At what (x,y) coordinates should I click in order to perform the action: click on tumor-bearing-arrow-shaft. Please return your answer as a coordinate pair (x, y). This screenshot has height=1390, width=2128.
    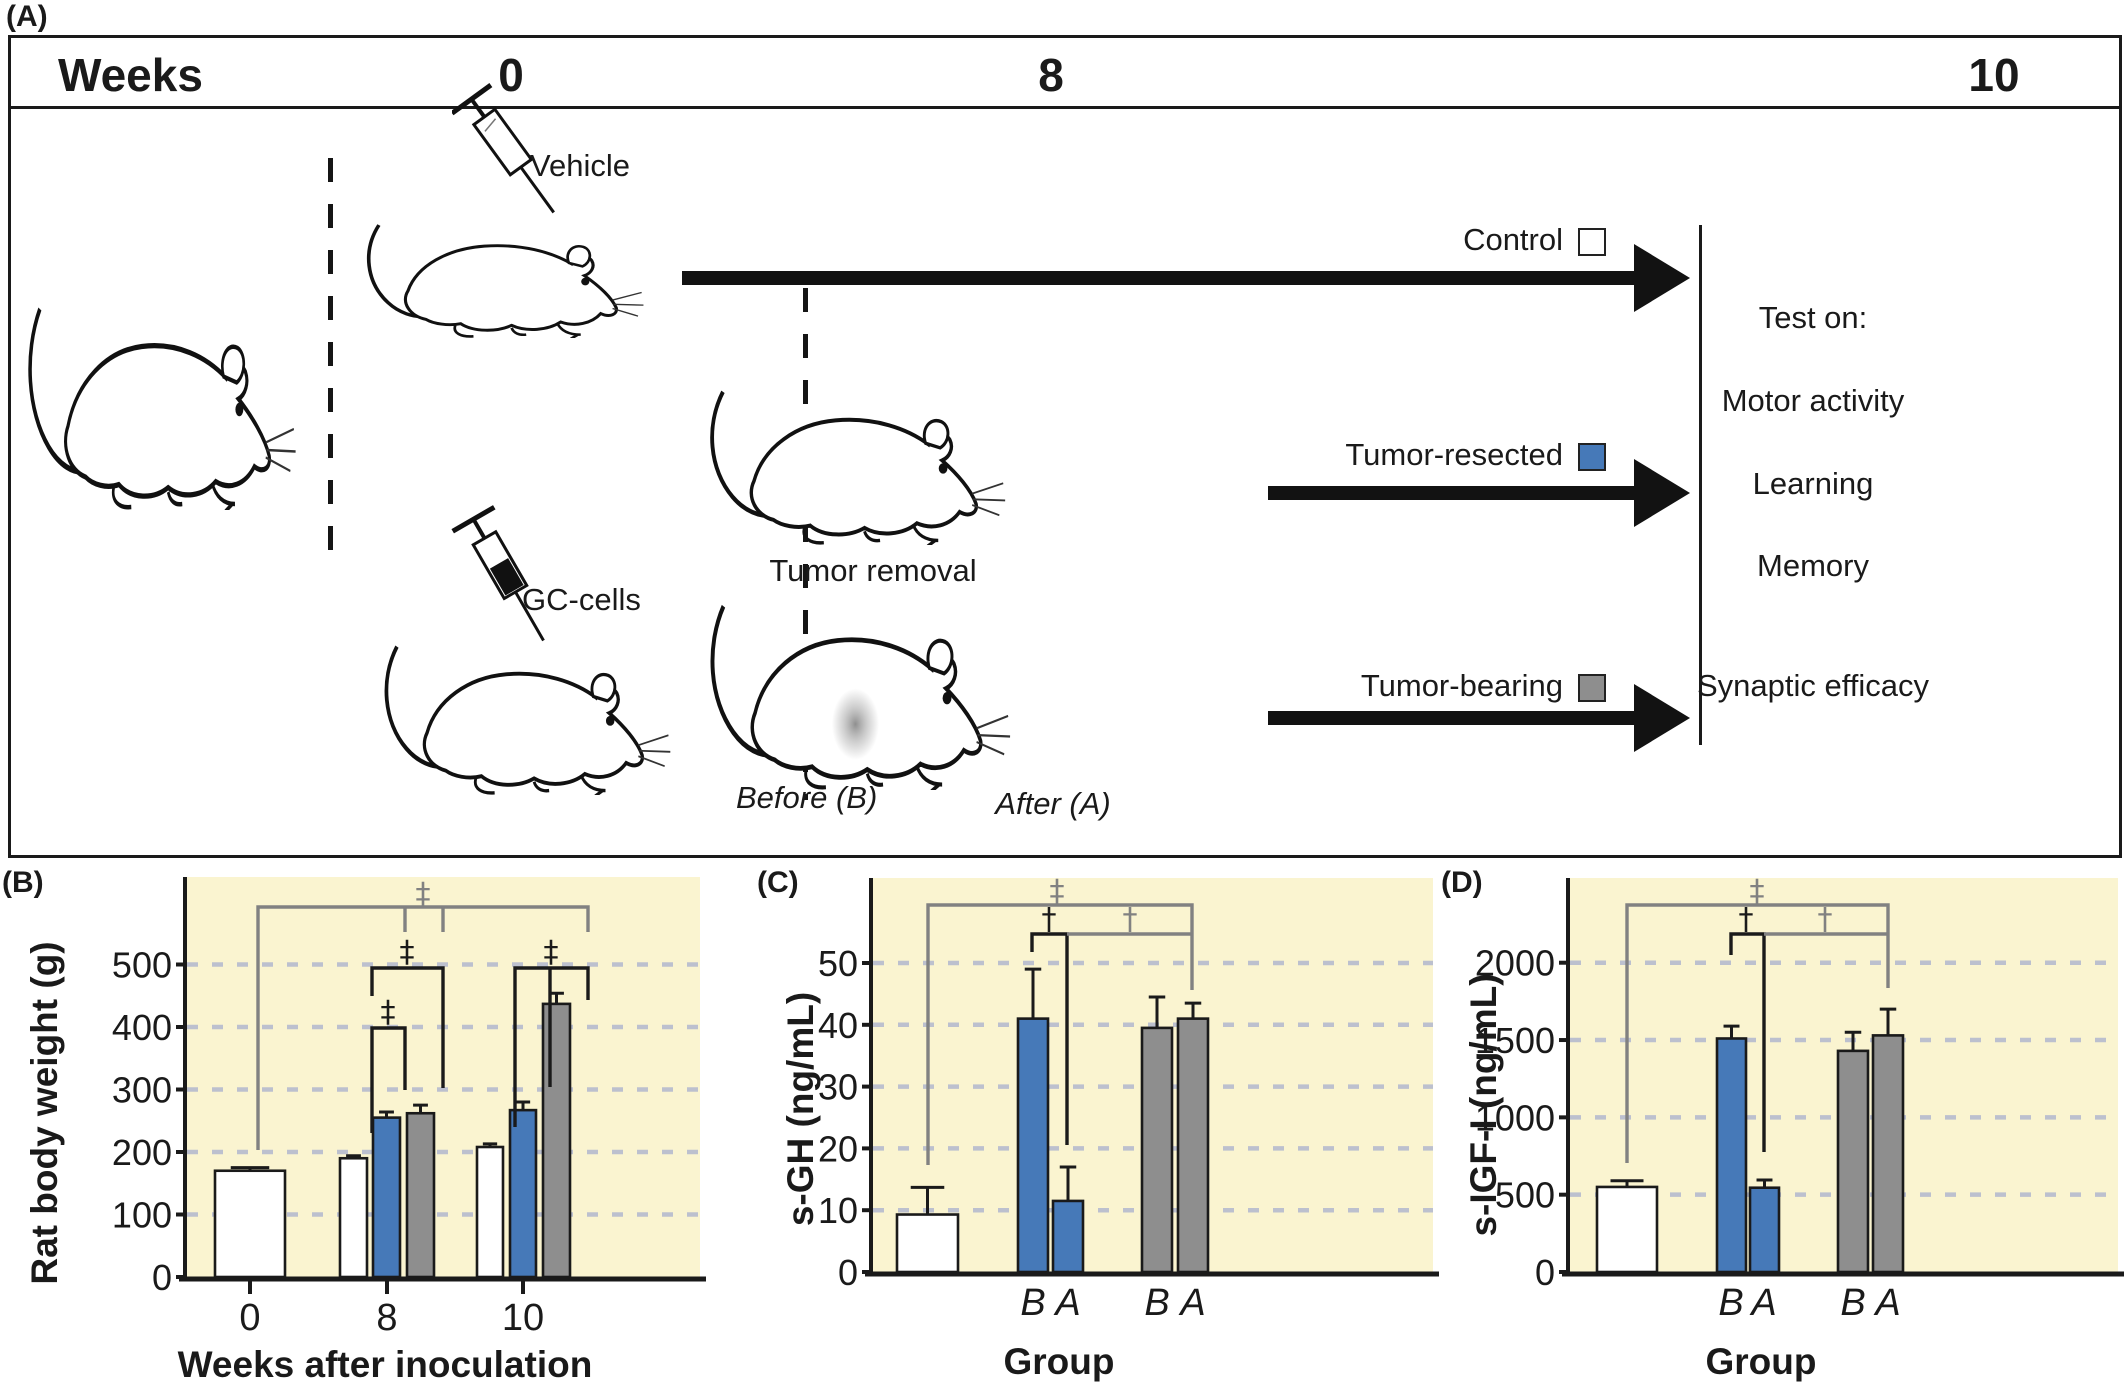
    Looking at the image, I should click on (1451, 718).